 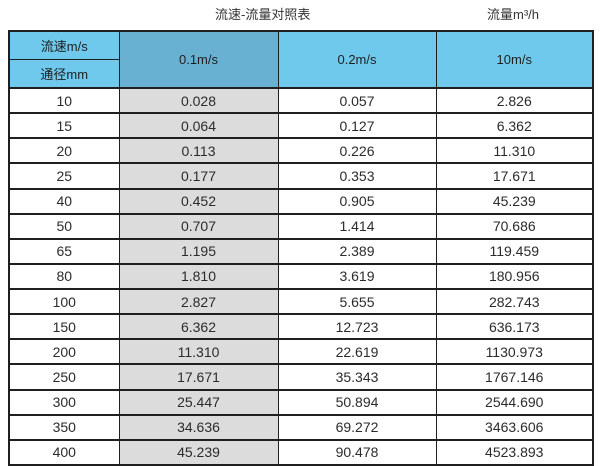 What do you see at coordinates (64, 126) in the screenshot?
I see `diameter-cell: 15` at bounding box center [64, 126].